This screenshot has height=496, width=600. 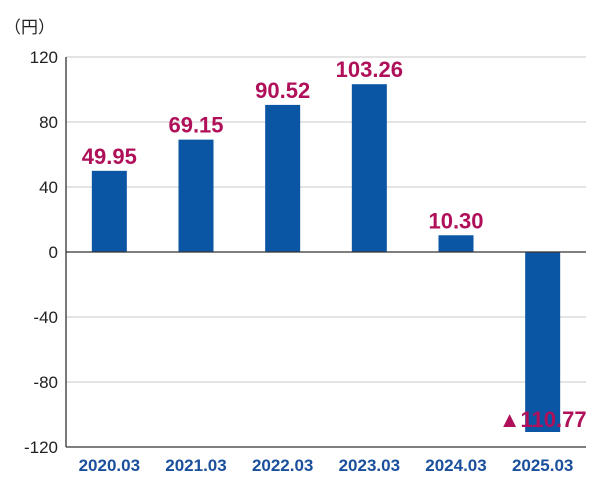 I want to click on y-tick-label: 40, so click(x=48, y=187).